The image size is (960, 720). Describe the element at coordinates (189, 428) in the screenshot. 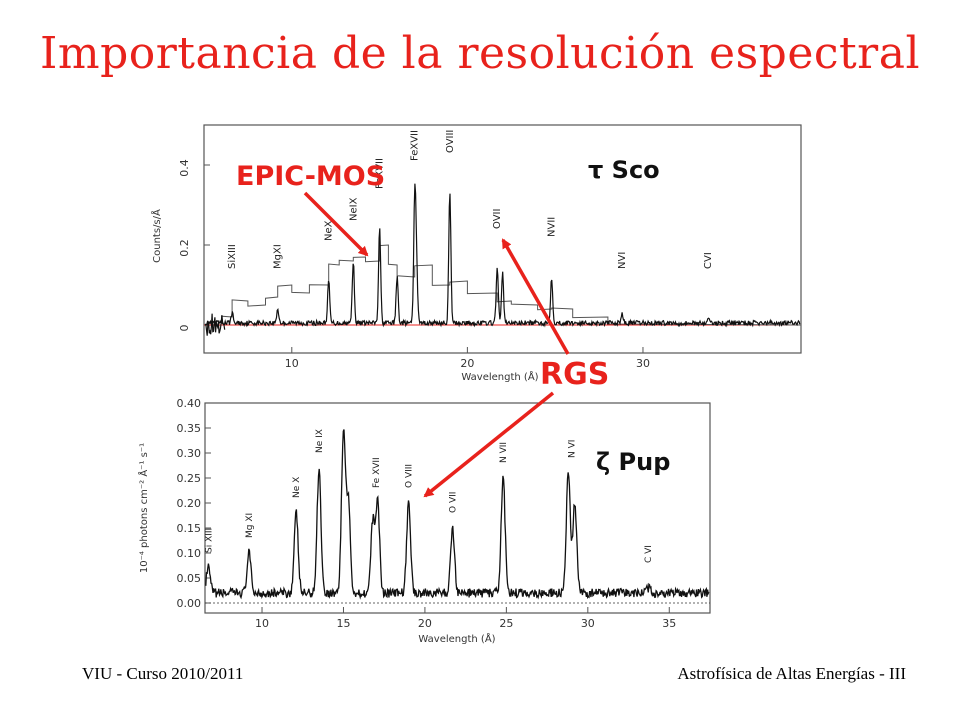

I see `zeta-pup-y-tick-label: 0.35` at that location.